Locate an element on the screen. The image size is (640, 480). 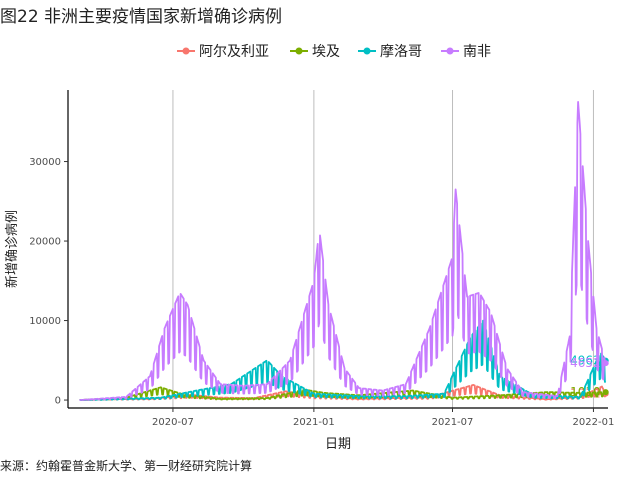
y-tick-label: 20000 is located at coordinates (45, 242).